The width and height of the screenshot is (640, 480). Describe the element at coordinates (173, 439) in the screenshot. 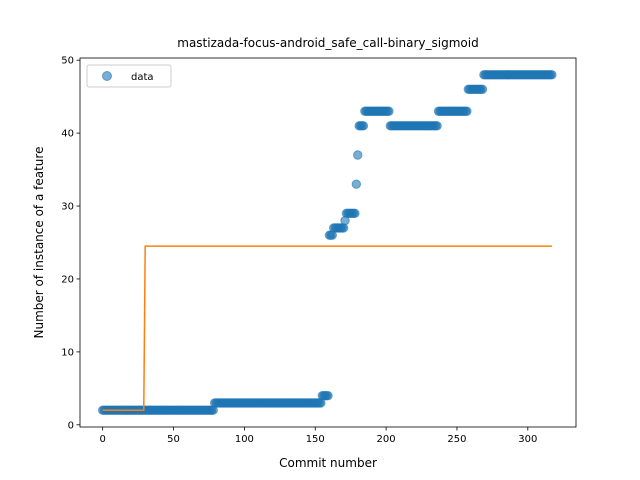

I see `x-tick-label: 50` at that location.